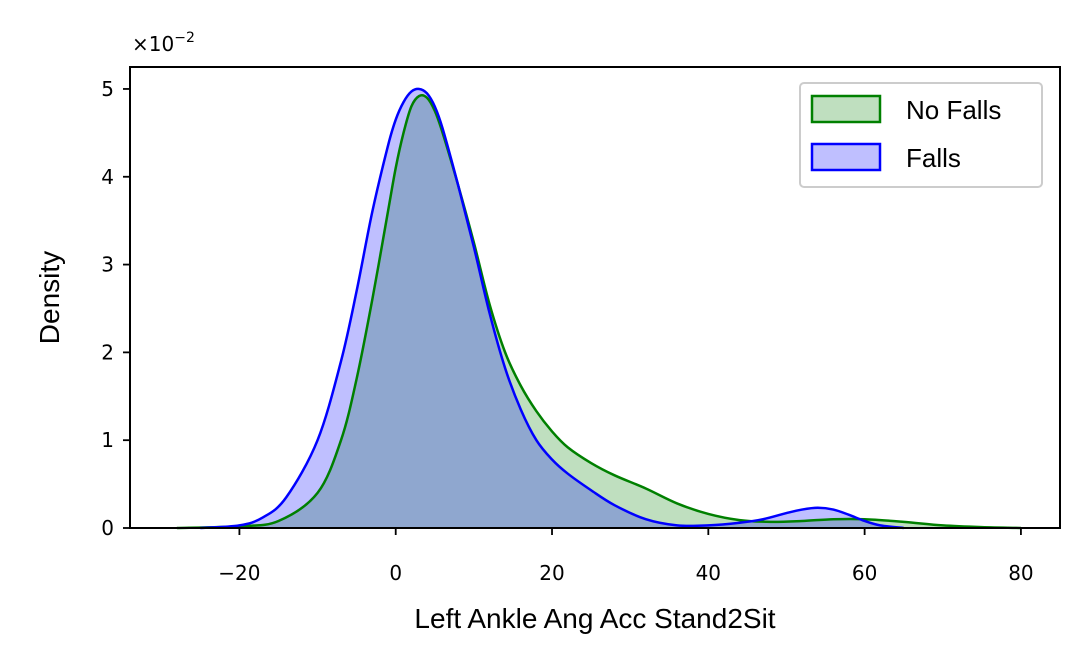  I want to click on legend-entries: No Falls Falls, so click(905, 133).